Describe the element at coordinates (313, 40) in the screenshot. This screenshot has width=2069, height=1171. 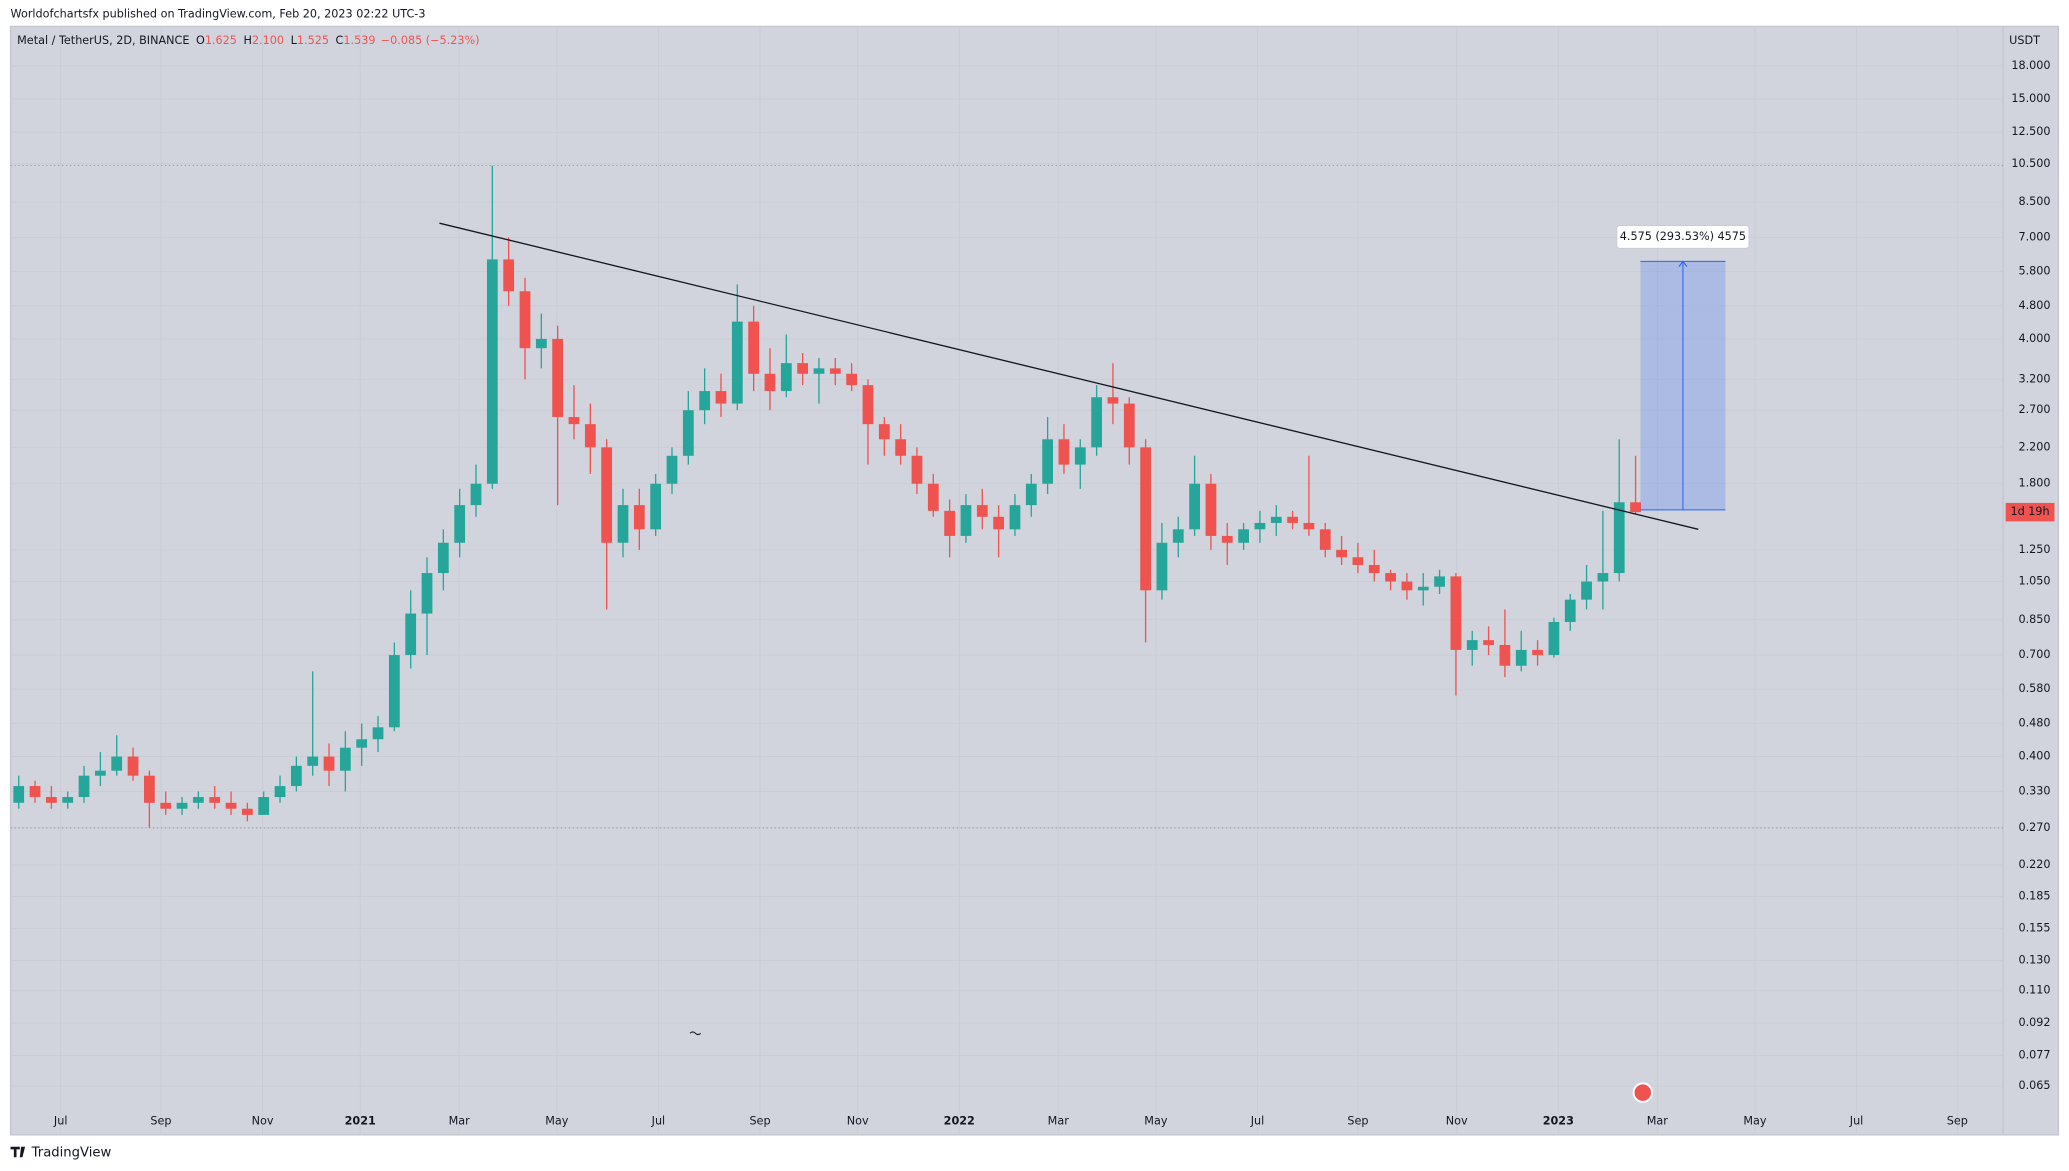
I see `legend-value: 1.525` at that location.